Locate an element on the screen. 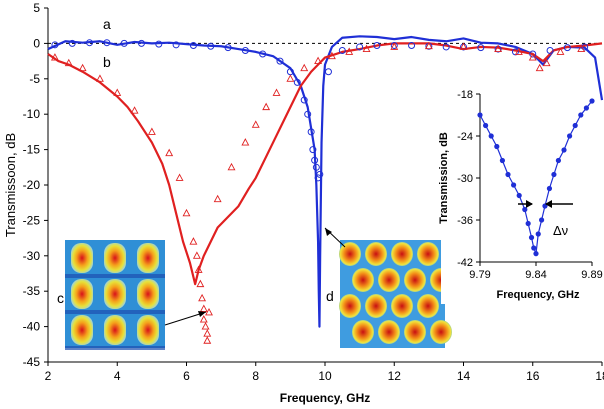 The height and width of the screenshot is (409, 604). main-y-tick-label: -20 is located at coordinates (32, 185).